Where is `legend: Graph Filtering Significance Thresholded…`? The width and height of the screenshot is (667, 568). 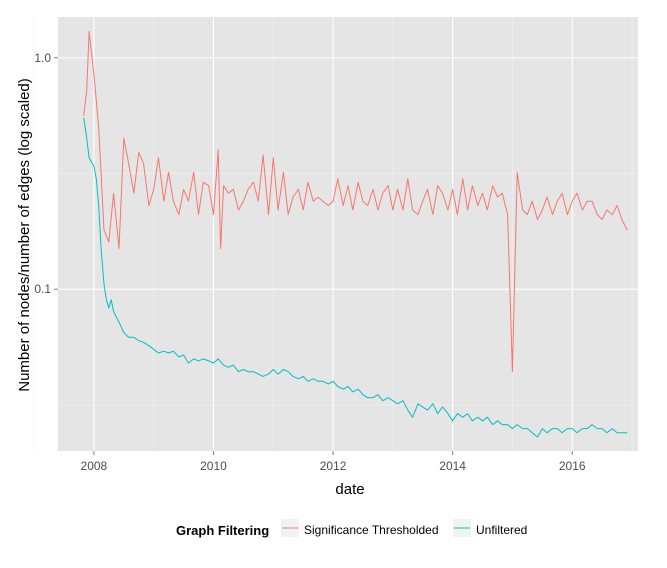 legend: Graph Filtering Significance Thresholded… is located at coordinates (351, 528).